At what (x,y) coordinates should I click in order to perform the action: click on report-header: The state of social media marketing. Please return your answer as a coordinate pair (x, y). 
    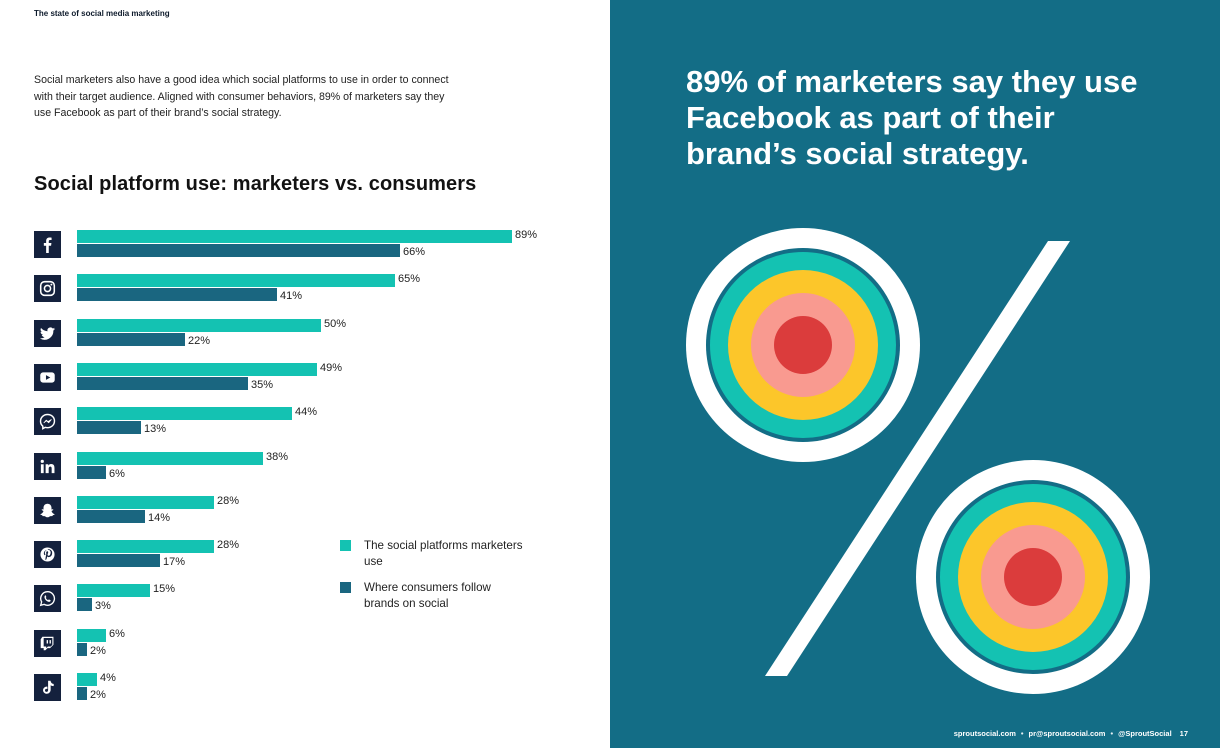
    Looking at the image, I should click on (102, 13).